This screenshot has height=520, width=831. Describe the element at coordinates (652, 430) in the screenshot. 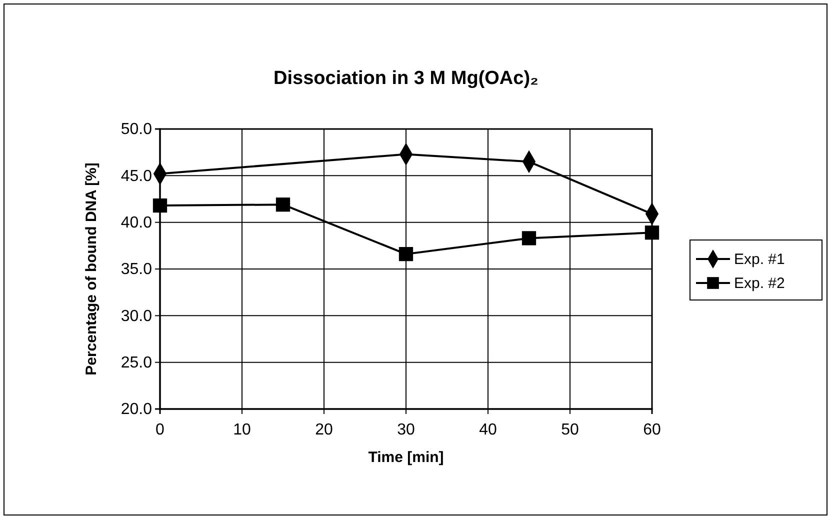

I see `x-tick-label: 60` at that location.